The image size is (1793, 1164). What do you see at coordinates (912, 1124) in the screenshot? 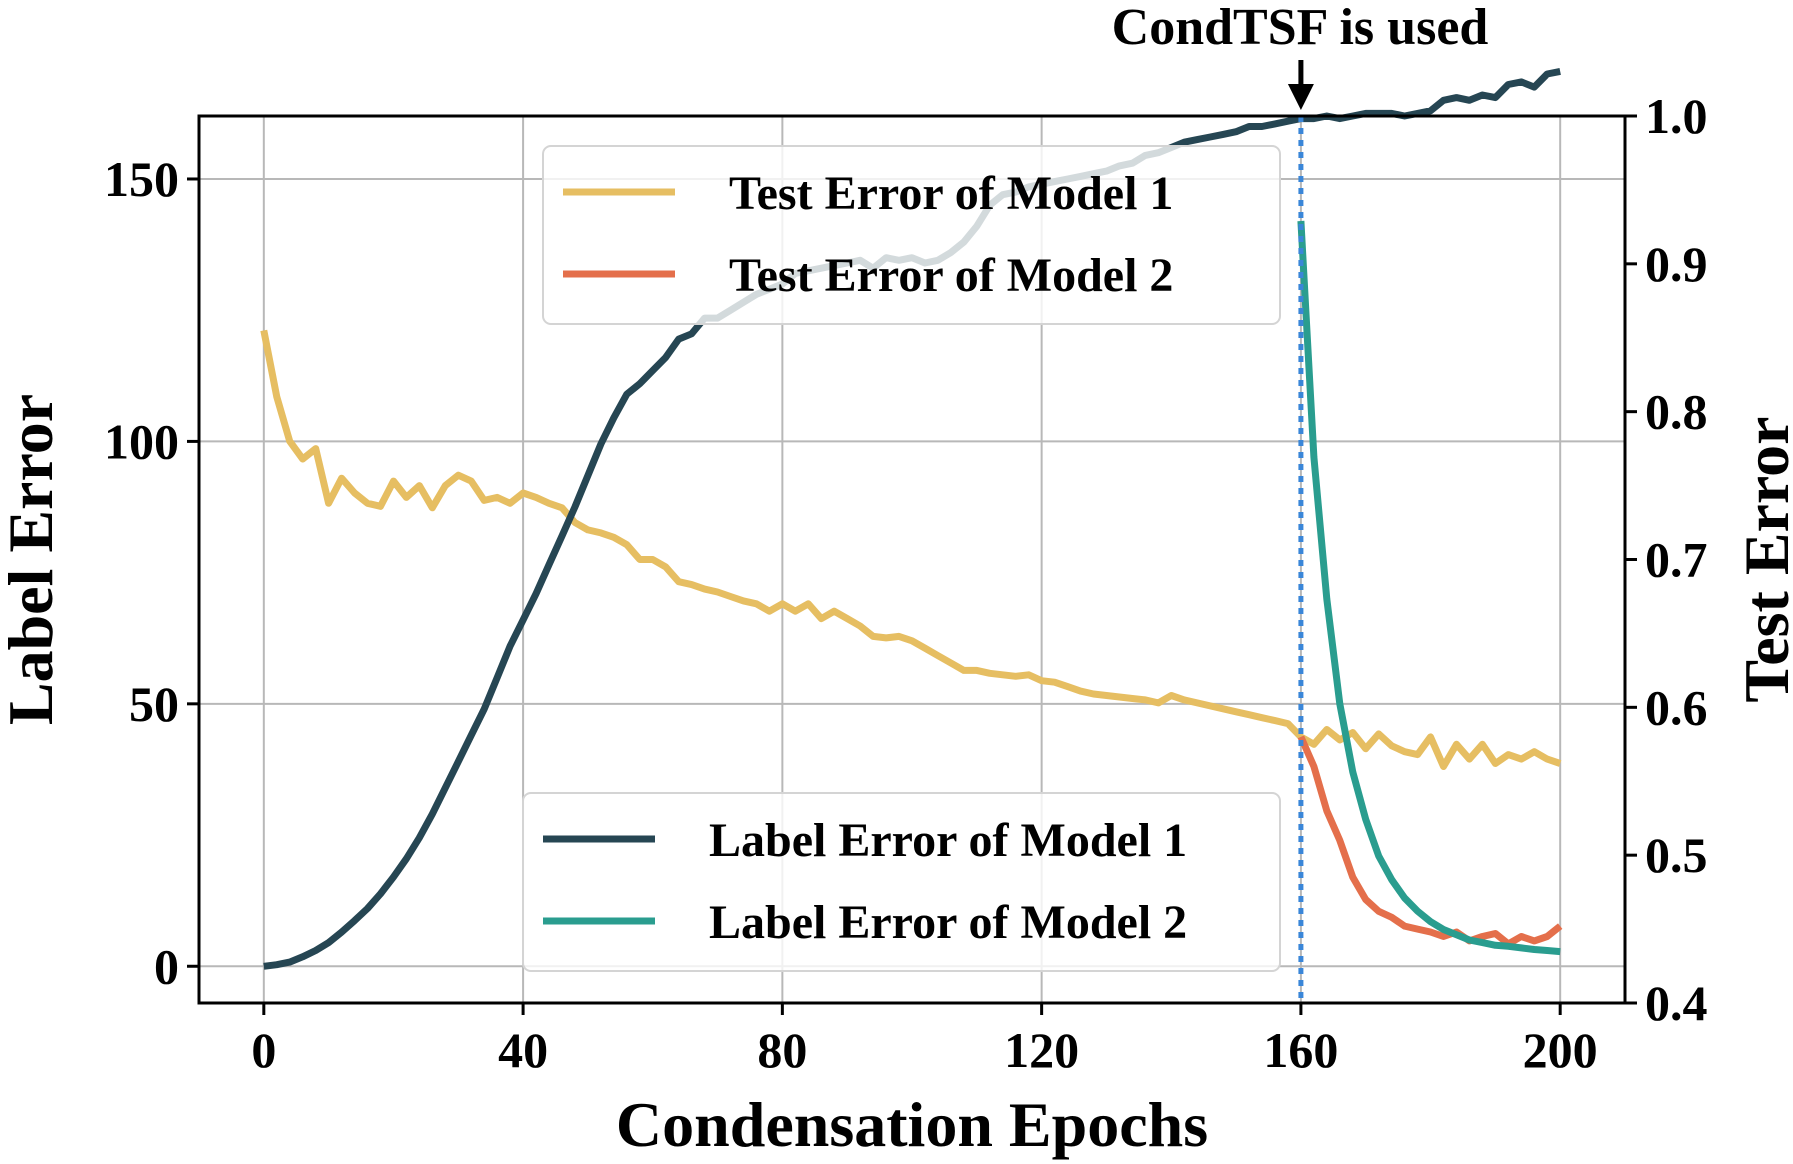
I see `x-axis-label: Condensation Epochs` at bounding box center [912, 1124].